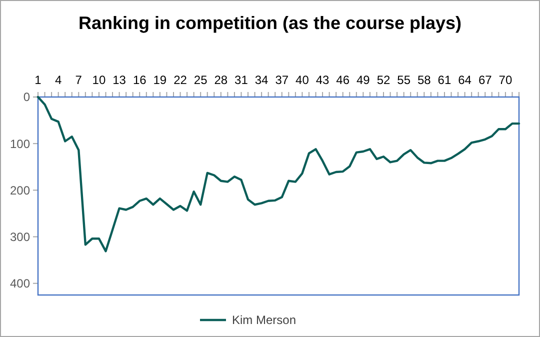 The image size is (540, 337). What do you see at coordinates (383, 80) in the screenshot?
I see `x-tick-label: 52` at bounding box center [383, 80].